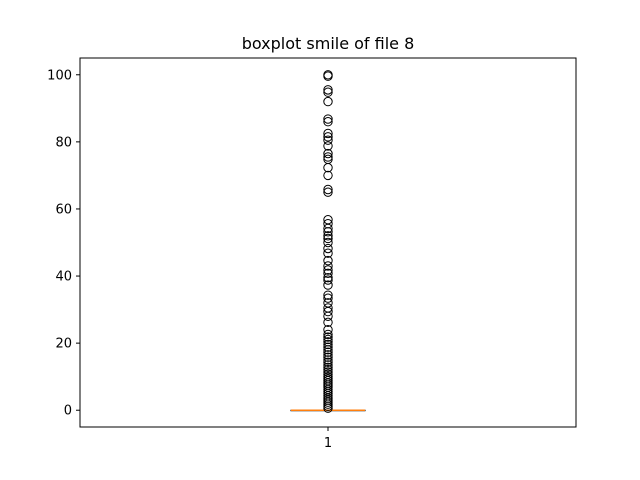 The width and height of the screenshot is (640, 480). What do you see at coordinates (328, 43) in the screenshot?
I see `chart-title: boxplot smile of file 8` at bounding box center [328, 43].